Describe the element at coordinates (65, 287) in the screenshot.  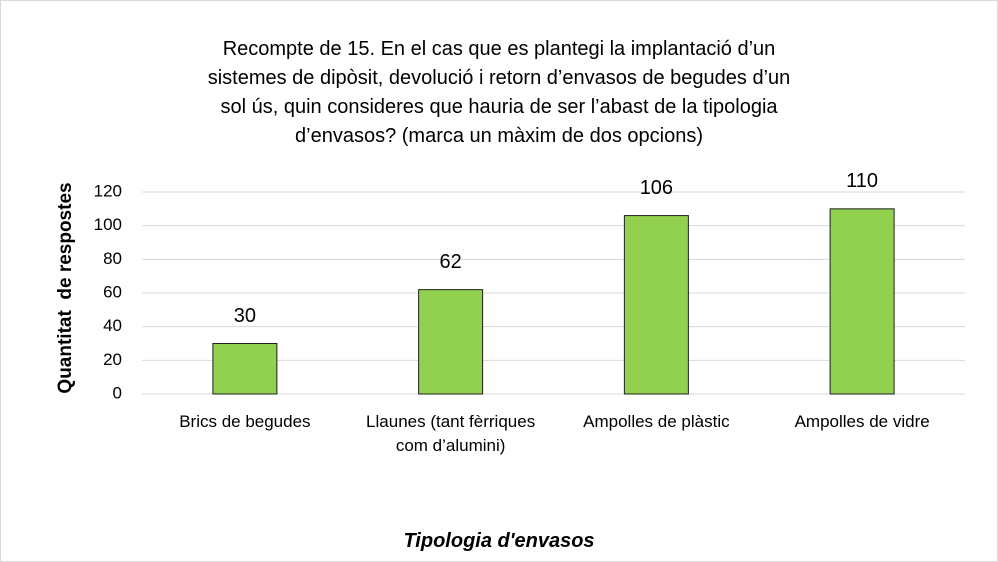
I see `y-axis-label: Quantitat de respostes` at that location.